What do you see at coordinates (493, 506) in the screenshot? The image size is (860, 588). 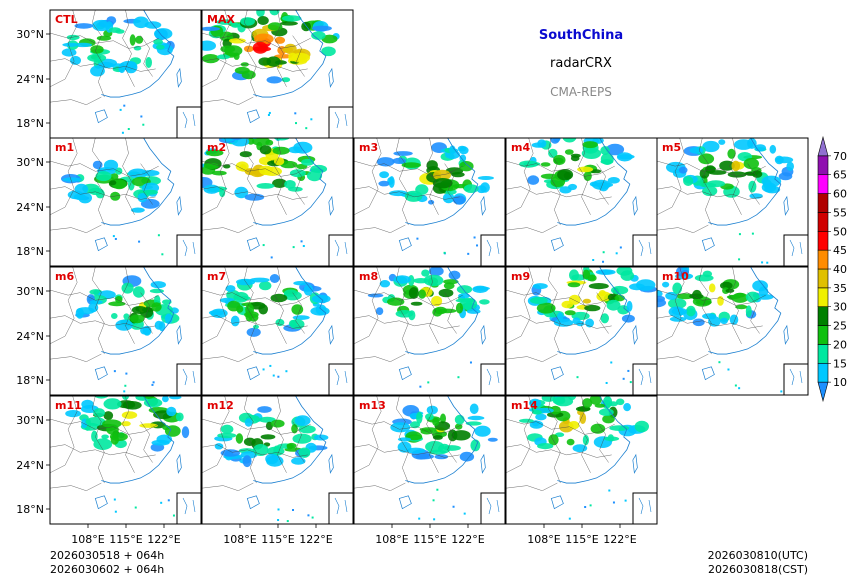 I see `inset-coast` at bounding box center [493, 506].